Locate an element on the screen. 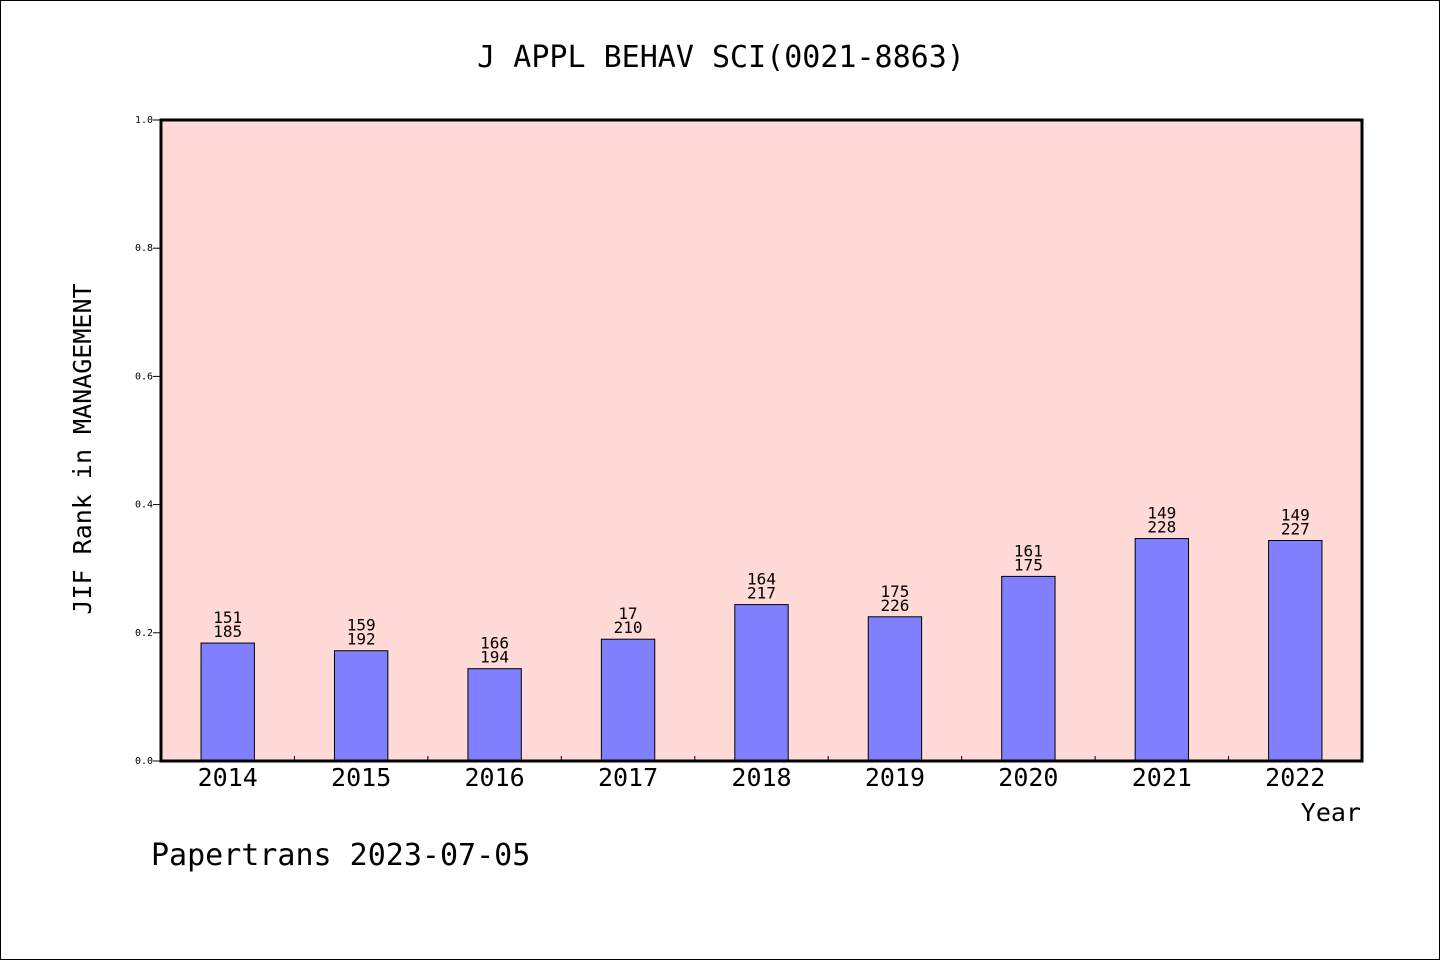 Image resolution: width=1440 pixels, height=960 pixels. x-tick-label: 2020 is located at coordinates (1028, 777).